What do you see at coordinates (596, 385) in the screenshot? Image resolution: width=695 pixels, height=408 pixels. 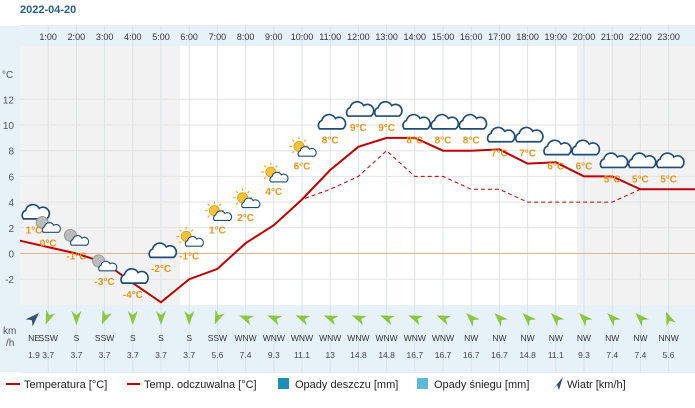 I see `legend-wind: Wiatr [km/h]` at bounding box center [596, 385].